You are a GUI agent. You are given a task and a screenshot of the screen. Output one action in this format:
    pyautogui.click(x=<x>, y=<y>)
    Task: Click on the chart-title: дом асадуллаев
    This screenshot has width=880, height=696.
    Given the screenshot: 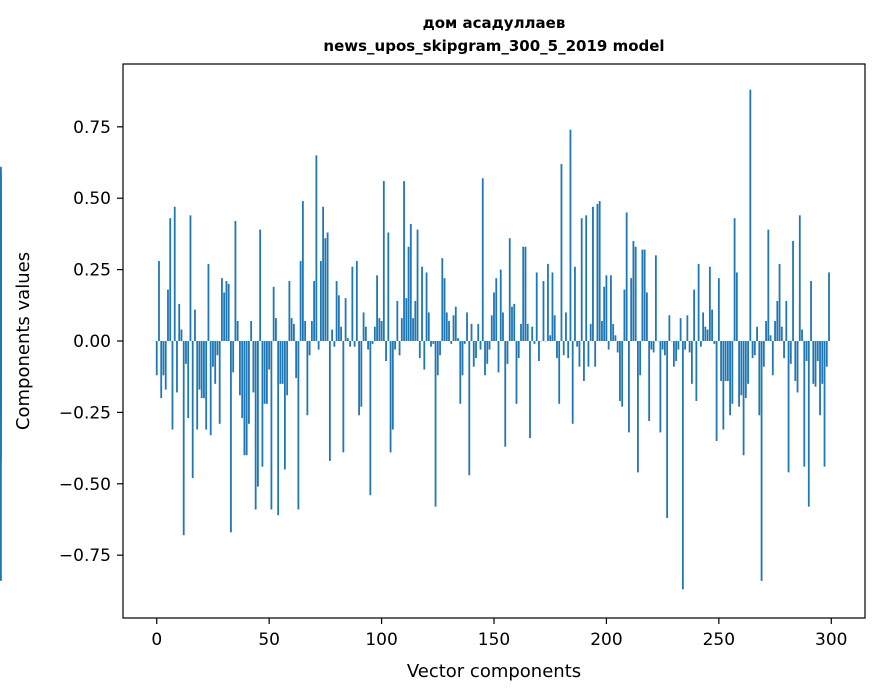 What is the action you would take?
    pyautogui.click(x=494, y=23)
    